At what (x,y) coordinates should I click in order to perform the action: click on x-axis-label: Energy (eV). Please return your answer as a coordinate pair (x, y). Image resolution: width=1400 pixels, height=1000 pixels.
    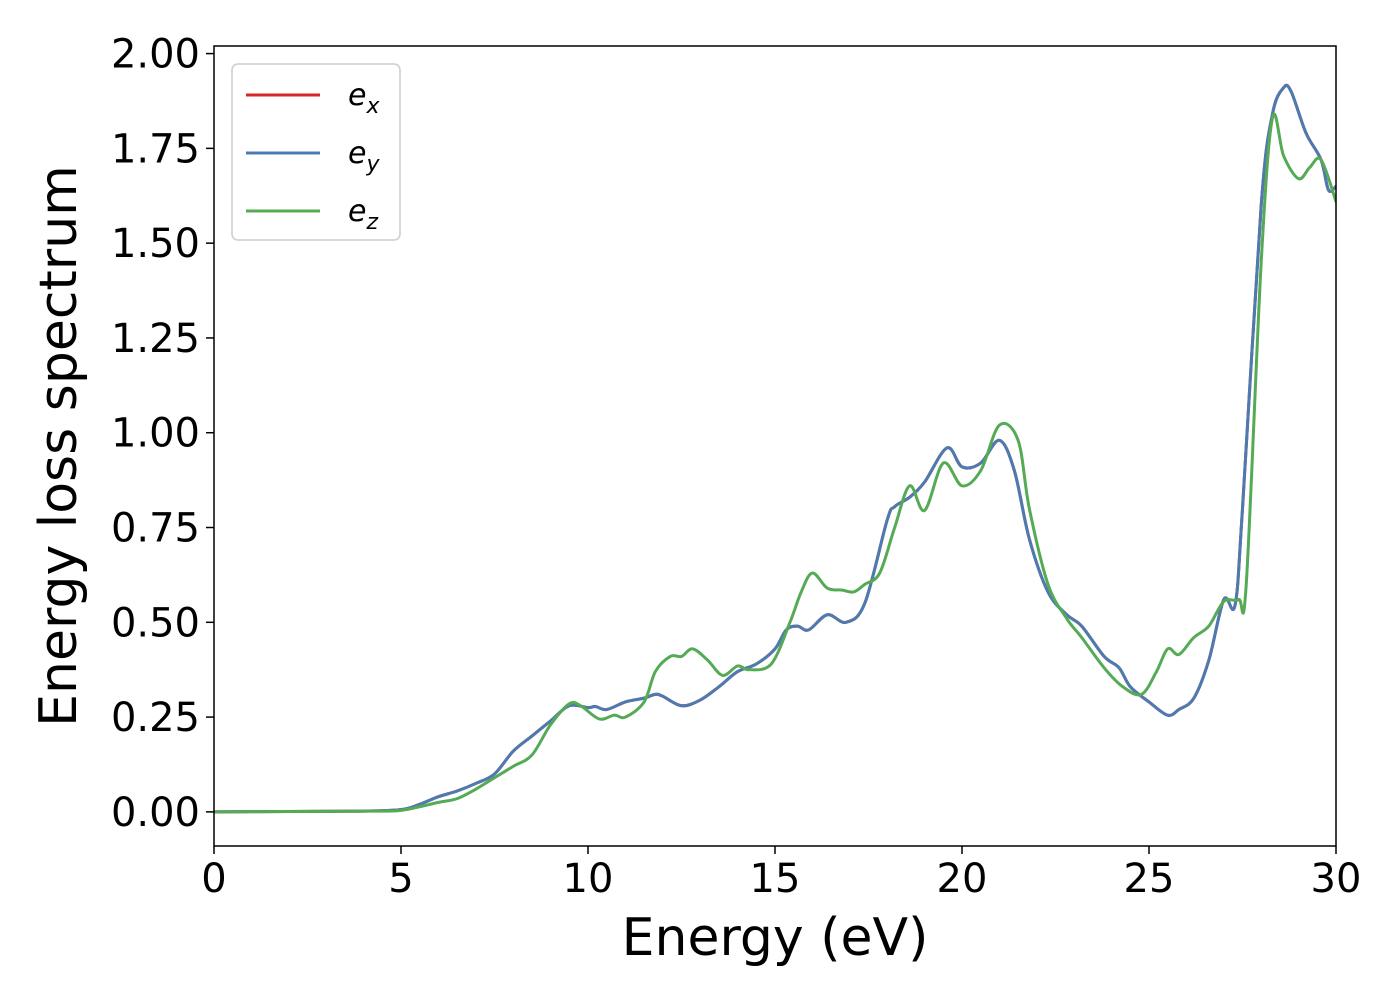
    Looking at the image, I should click on (775, 938).